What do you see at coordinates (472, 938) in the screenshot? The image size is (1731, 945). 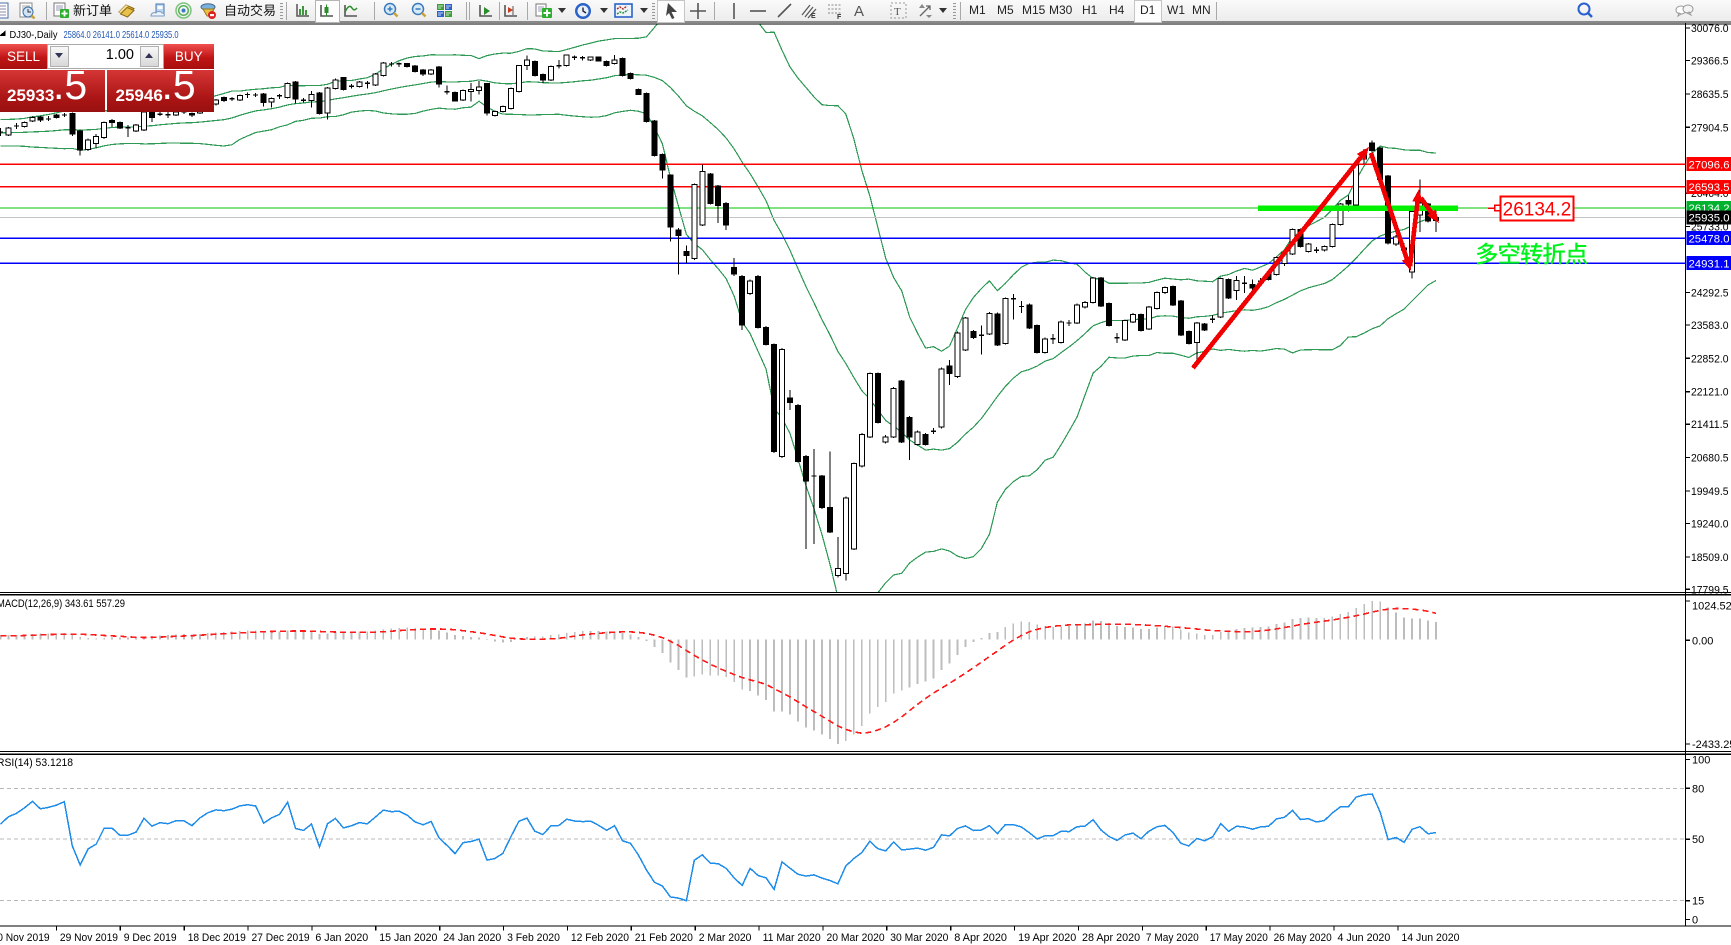 I see `svg-text: 24 Jan 2020` at bounding box center [472, 938].